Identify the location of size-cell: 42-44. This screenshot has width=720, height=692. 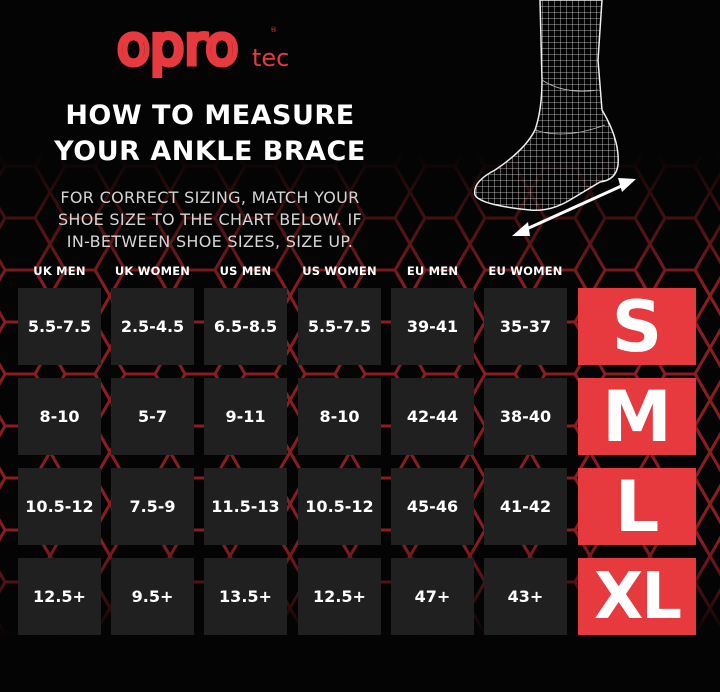
(432, 416).